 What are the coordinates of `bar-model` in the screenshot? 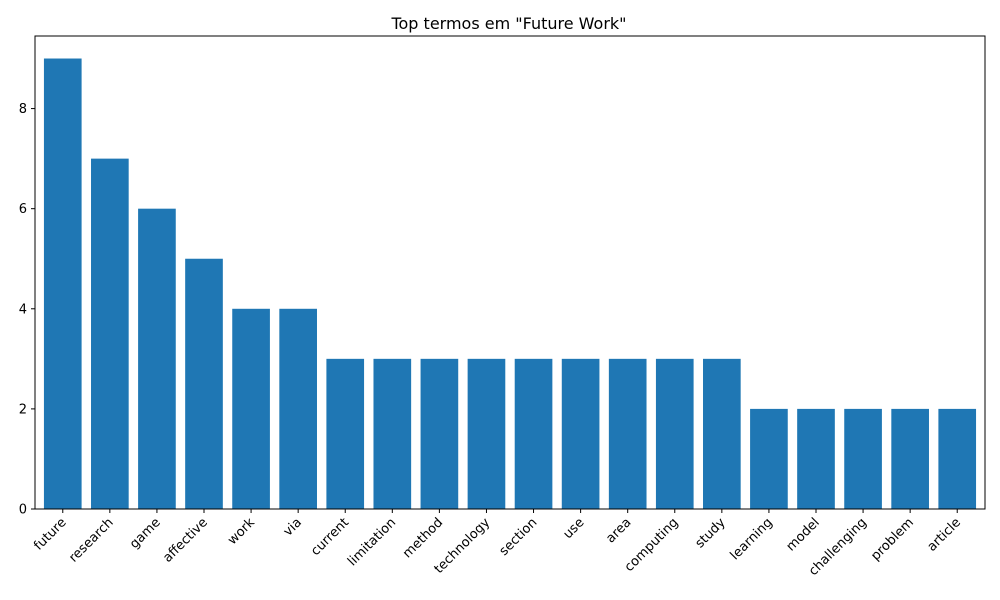 It's located at (816, 458).